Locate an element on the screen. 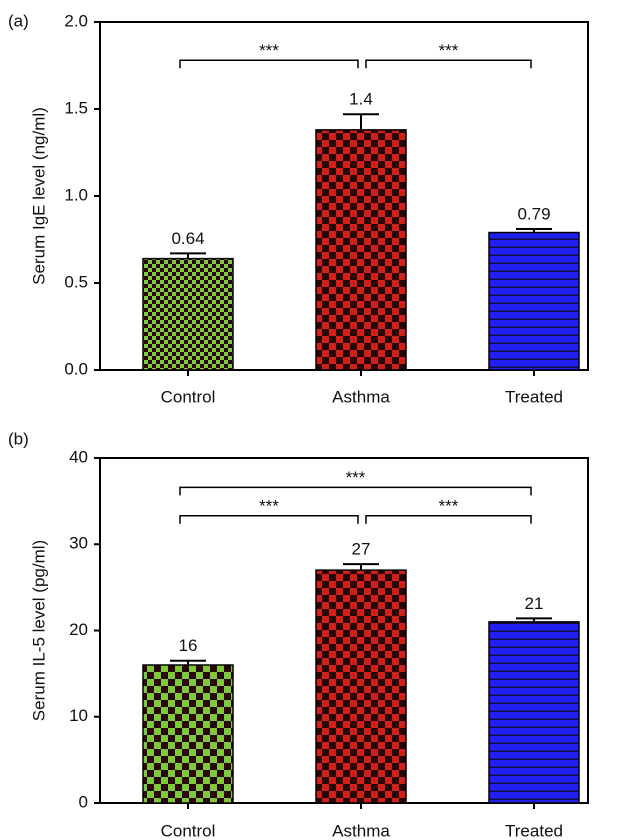  y-tick-label: 30 is located at coordinates (78, 543).